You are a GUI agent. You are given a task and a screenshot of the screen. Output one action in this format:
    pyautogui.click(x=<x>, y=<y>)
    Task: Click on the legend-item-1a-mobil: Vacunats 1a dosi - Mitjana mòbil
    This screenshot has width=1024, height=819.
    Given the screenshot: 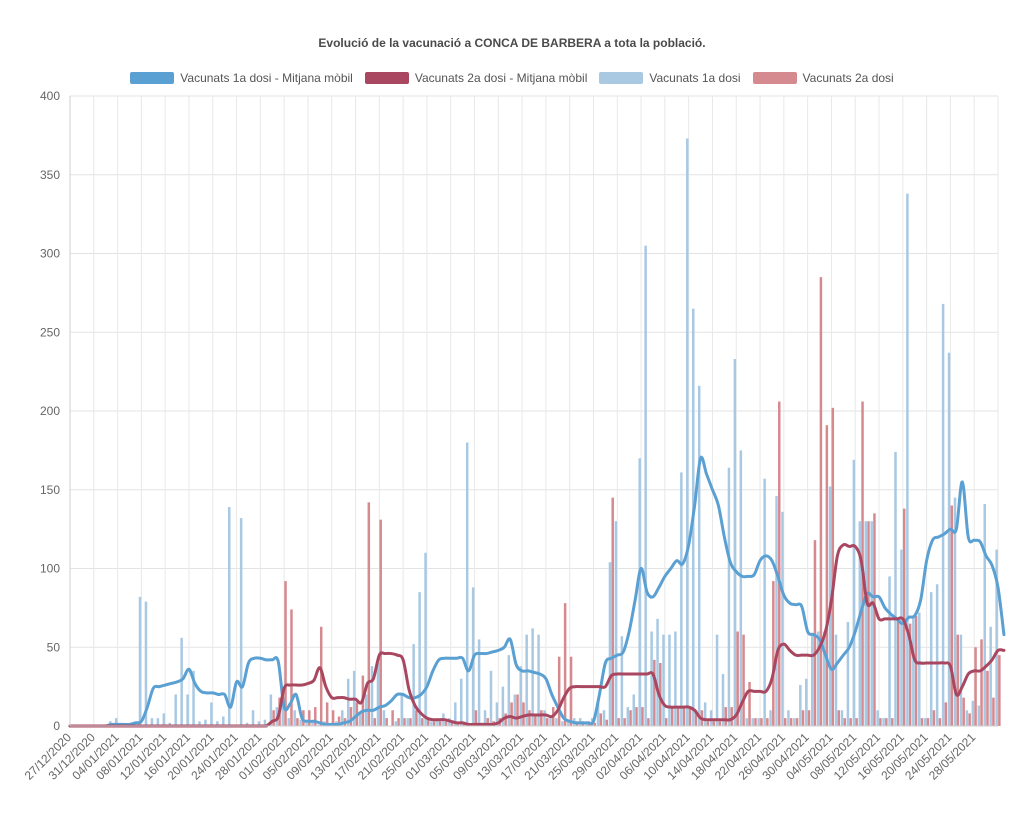 What is the action you would take?
    pyautogui.click(x=241, y=78)
    